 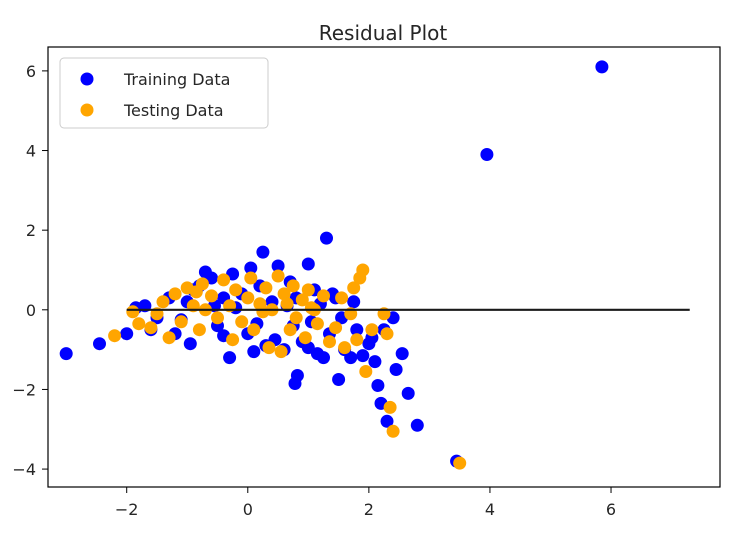 What do you see at coordinates (30, 270) in the screenshot?
I see `y-axis: −4 −2 0 2 4 6` at bounding box center [30, 270].